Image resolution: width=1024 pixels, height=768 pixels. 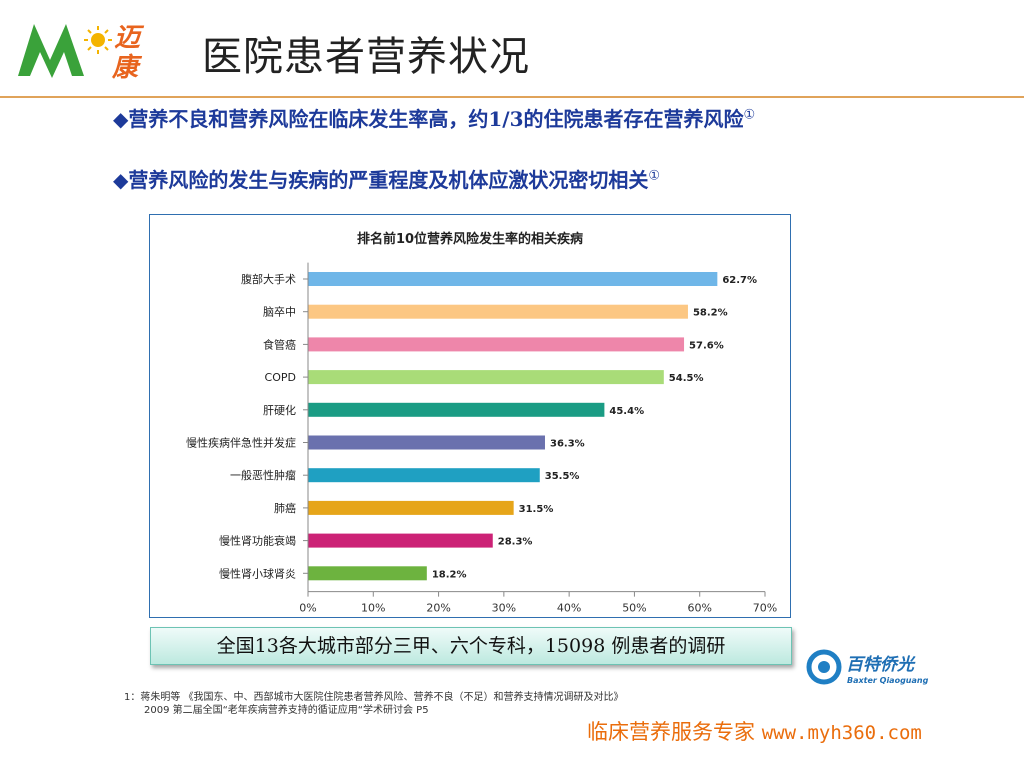 I want to click on value-label-1: 58.2%, so click(x=710, y=313).